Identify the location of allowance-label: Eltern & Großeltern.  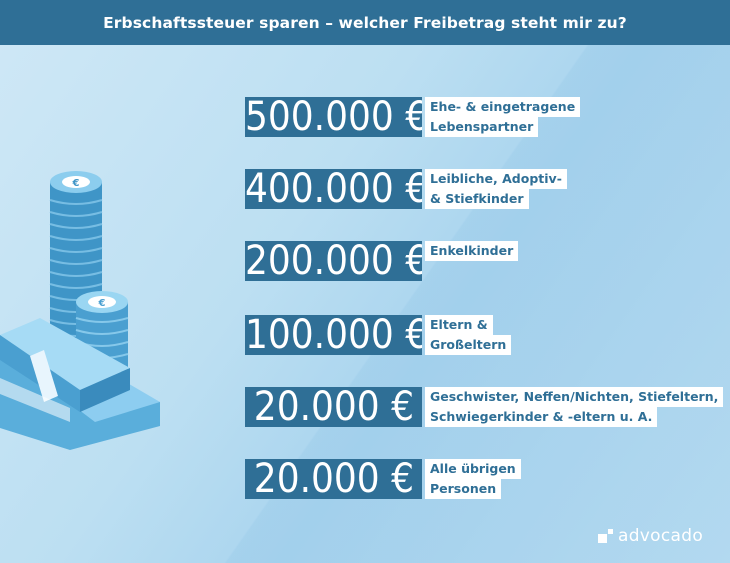
(468, 335).